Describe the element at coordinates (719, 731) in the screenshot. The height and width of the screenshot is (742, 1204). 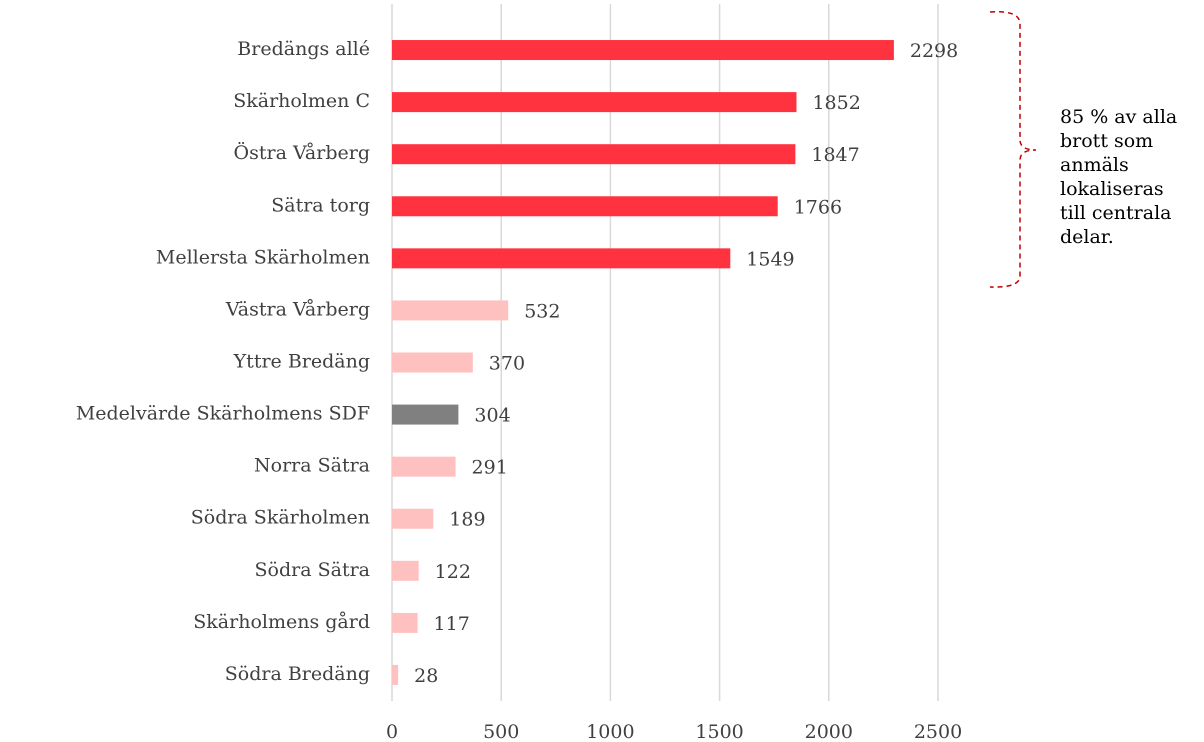
I see `x-tick-label: 1500` at that location.